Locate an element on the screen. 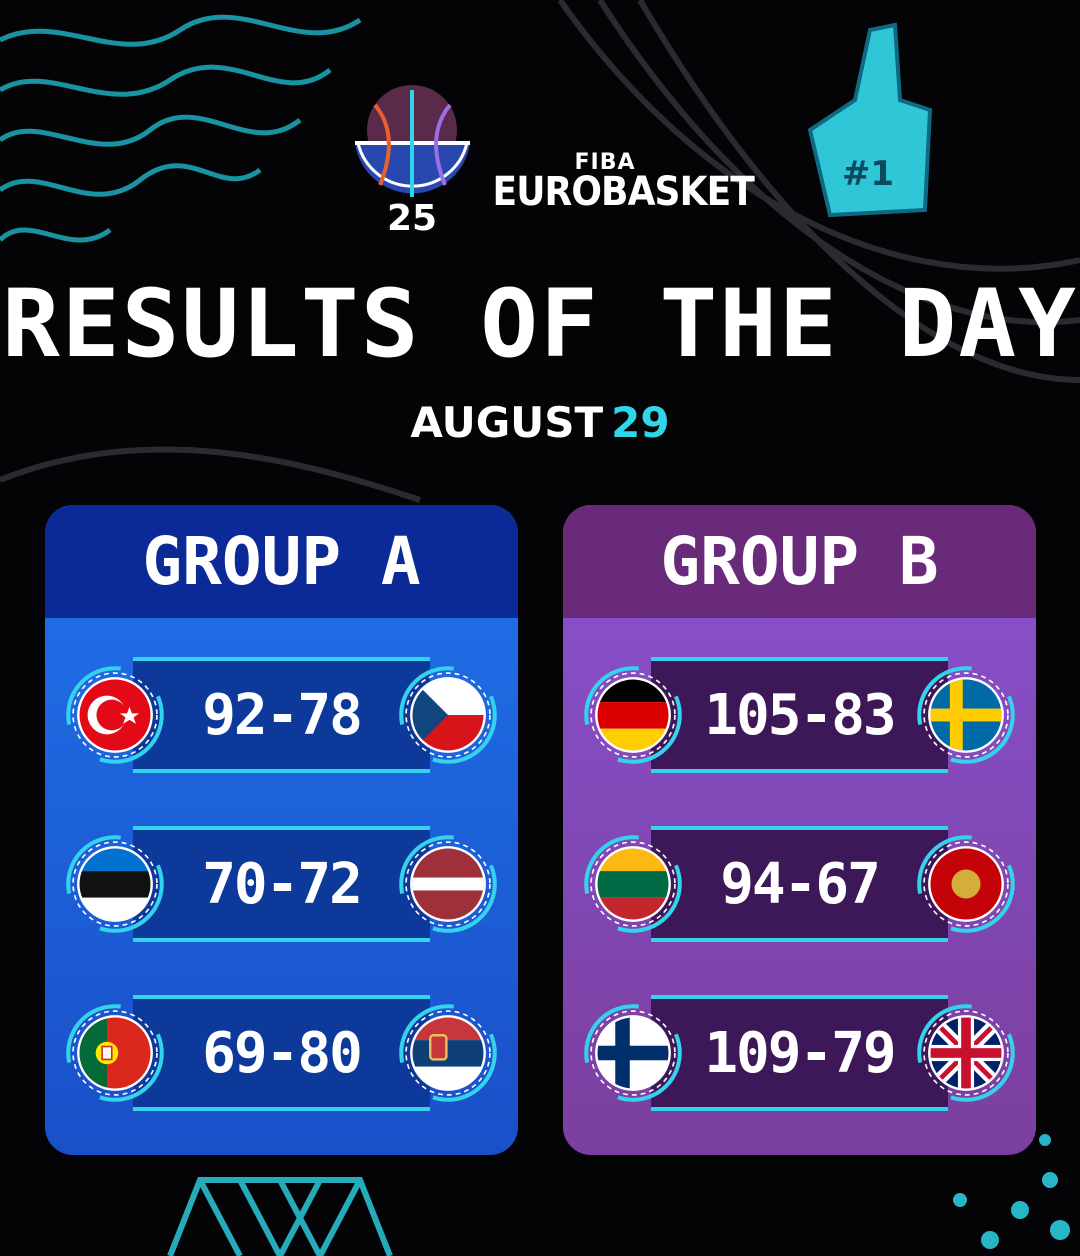 The height and width of the screenshot is (1256, 1080). flag-turkey-icon is located at coordinates (115, 715).